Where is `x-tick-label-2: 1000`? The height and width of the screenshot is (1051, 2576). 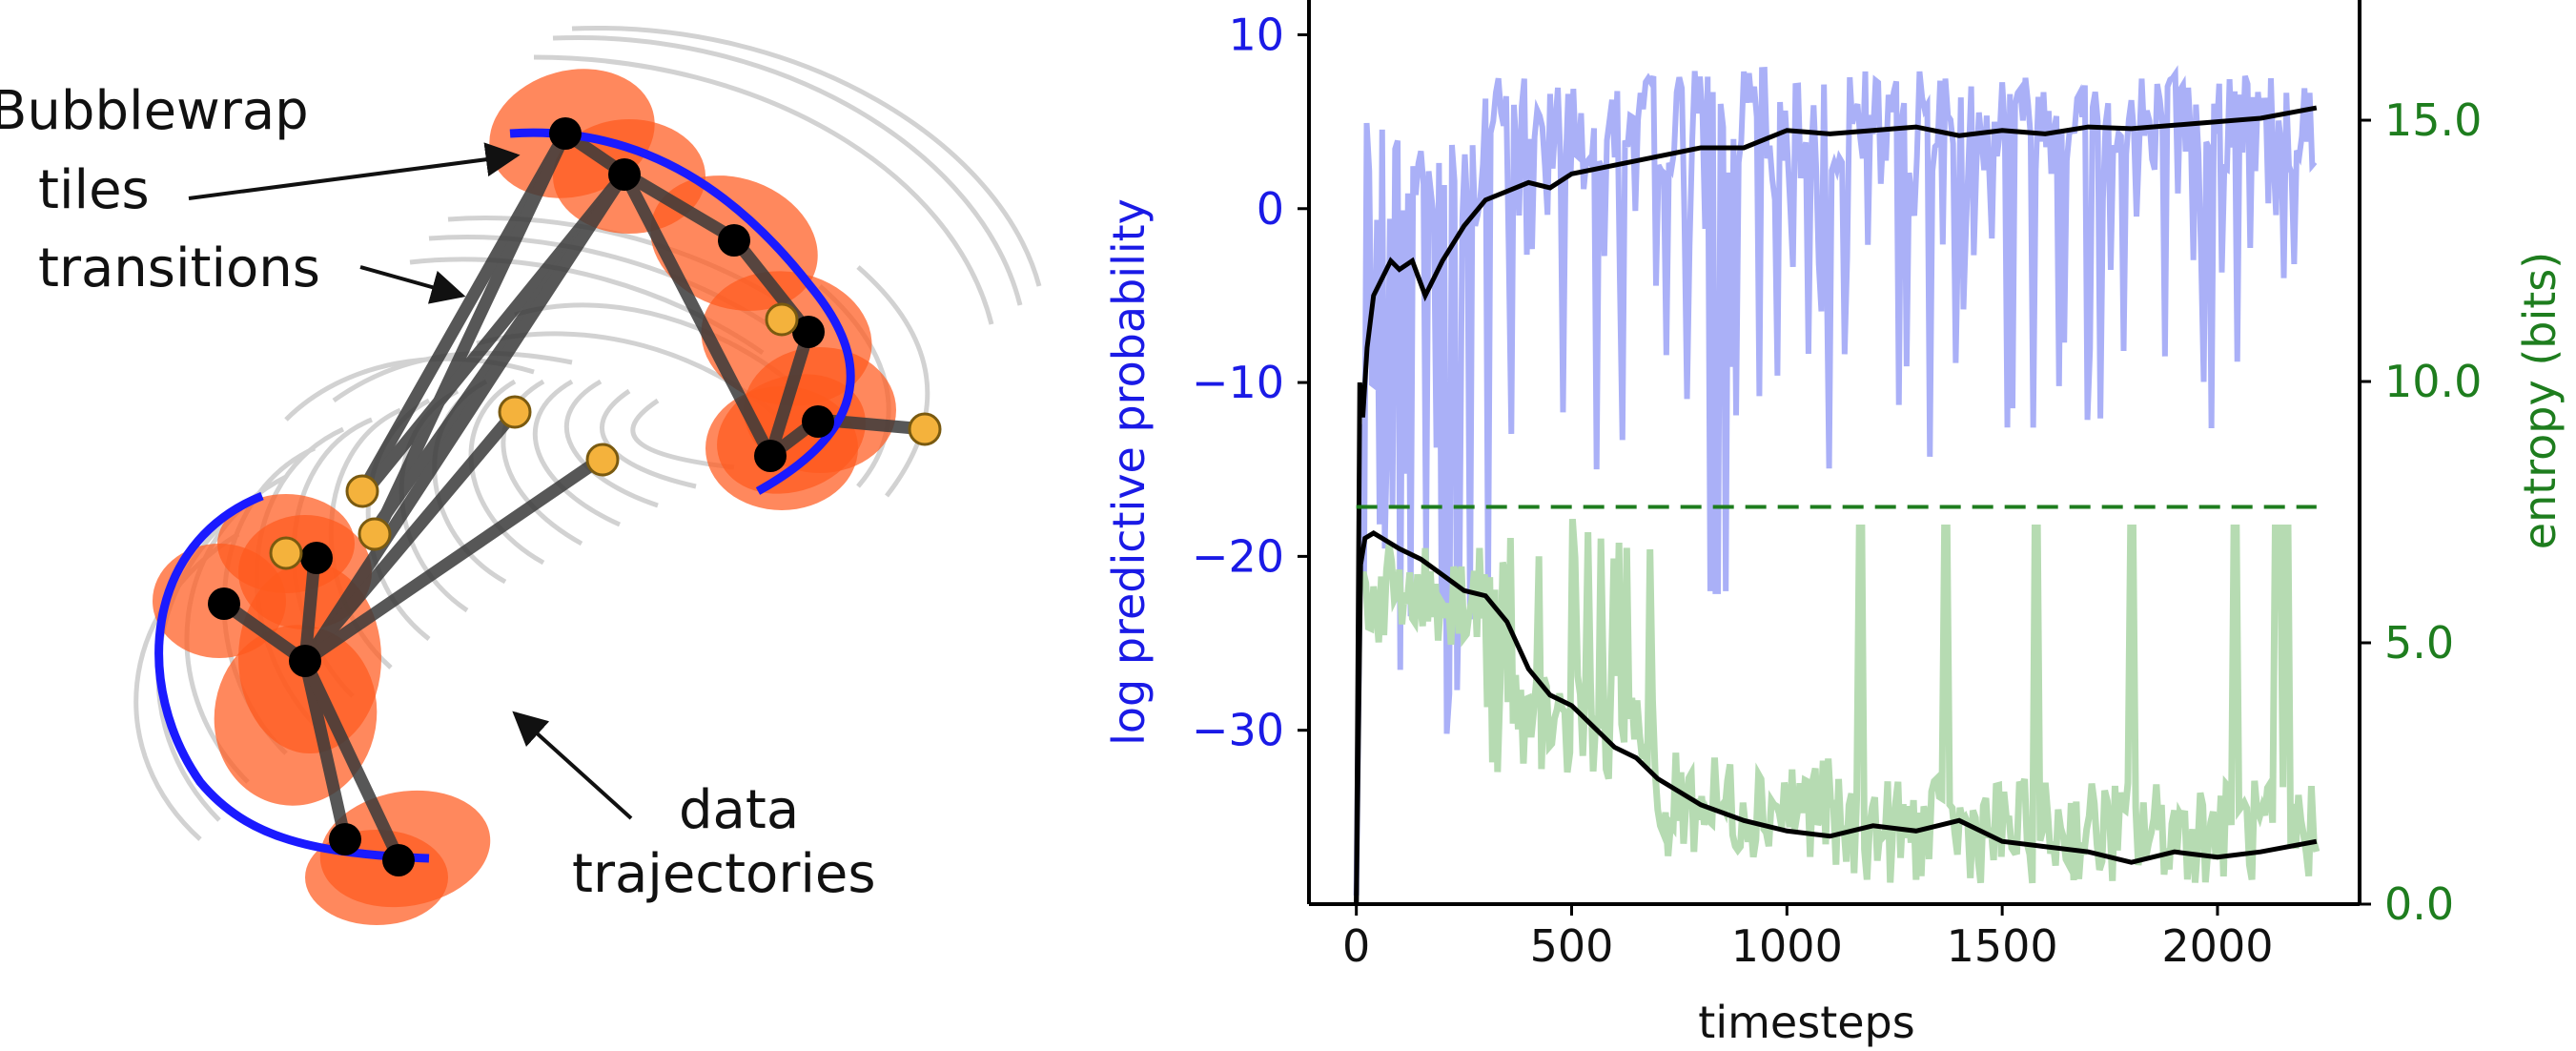
x-tick-label-2: 1000 is located at coordinates (1787, 946).